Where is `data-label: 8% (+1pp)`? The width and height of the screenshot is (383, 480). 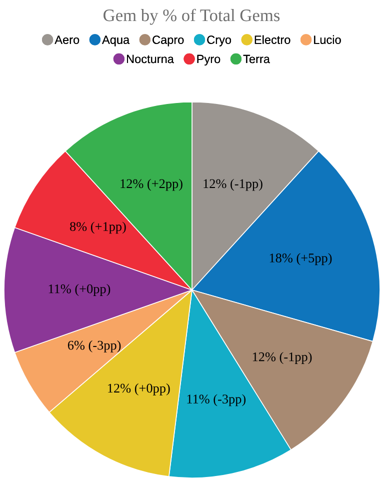
data-label: 8% (+1pp) is located at coordinates (98, 228).